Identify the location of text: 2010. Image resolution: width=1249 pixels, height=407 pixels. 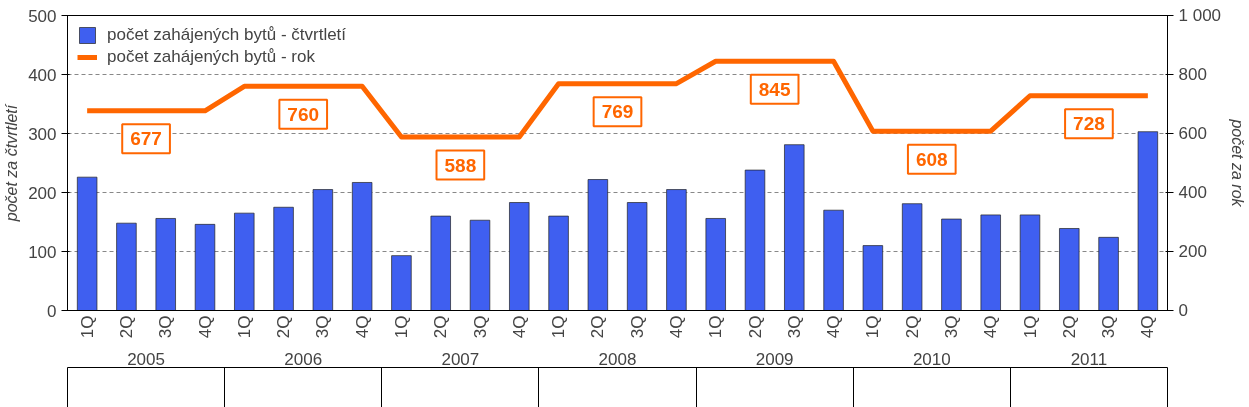
(931, 359).